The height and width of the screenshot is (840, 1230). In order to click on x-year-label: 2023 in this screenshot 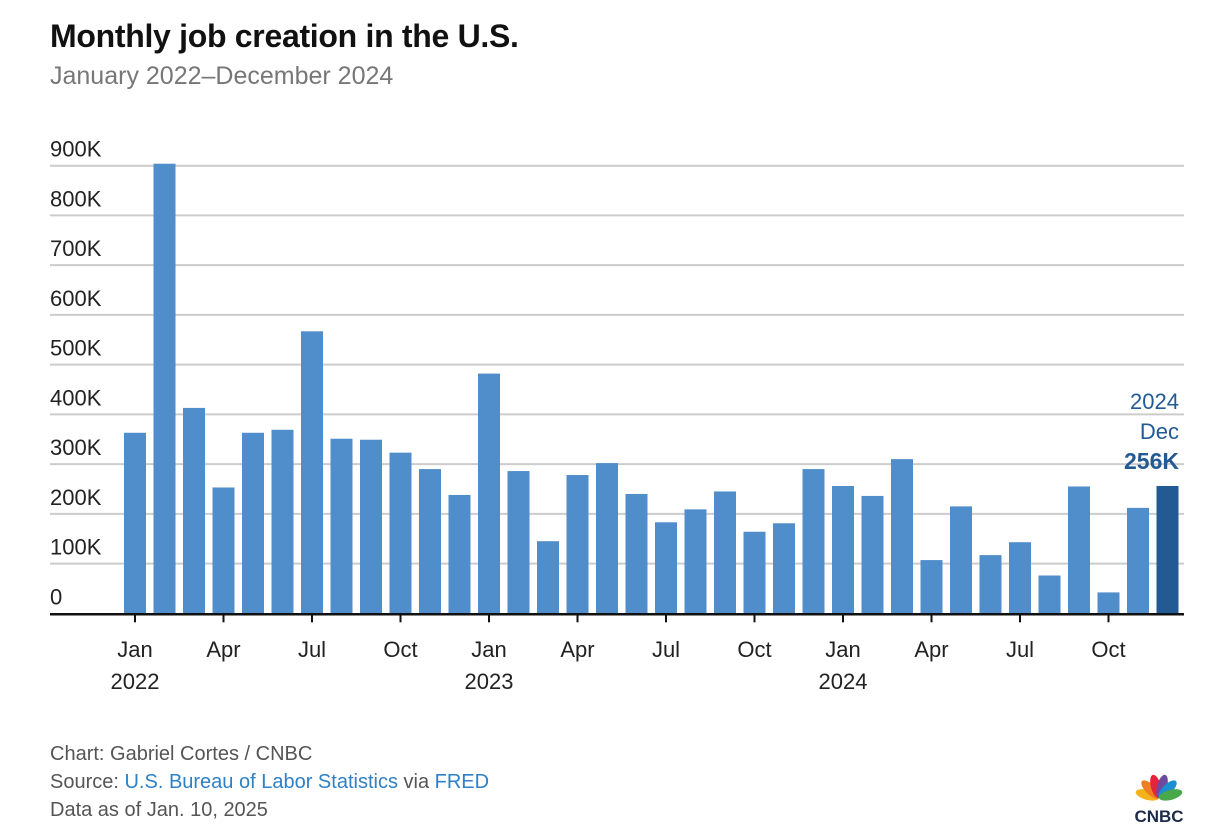, I will do `click(489, 681)`.